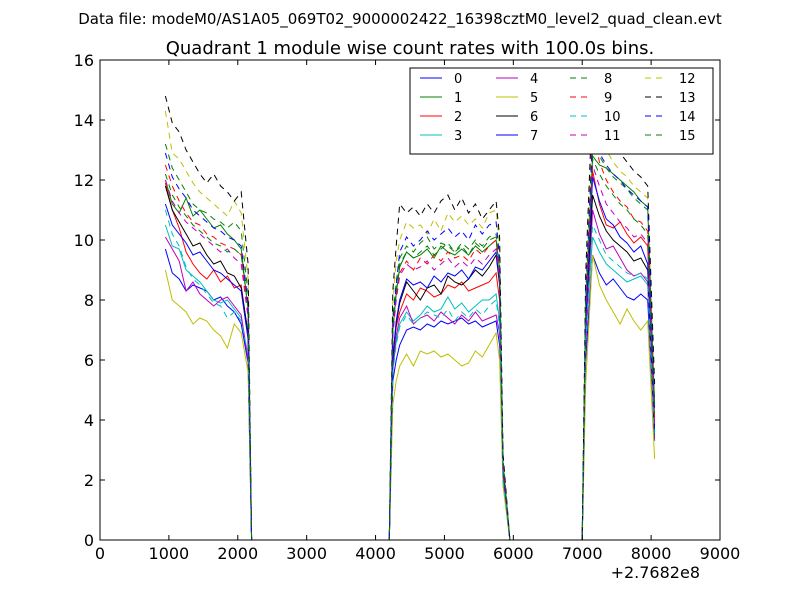  What do you see at coordinates (608, 98) in the screenshot?
I see `legend-label-9: 9` at bounding box center [608, 98].